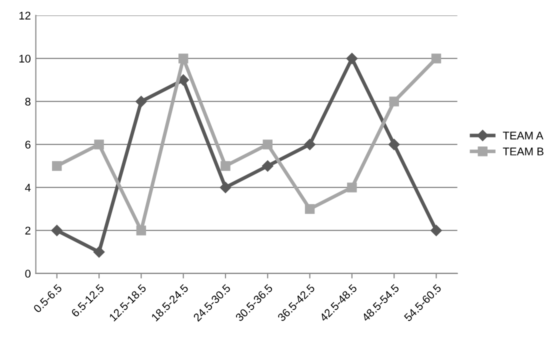  I want to click on y-tick-label: 10, so click(25, 58).